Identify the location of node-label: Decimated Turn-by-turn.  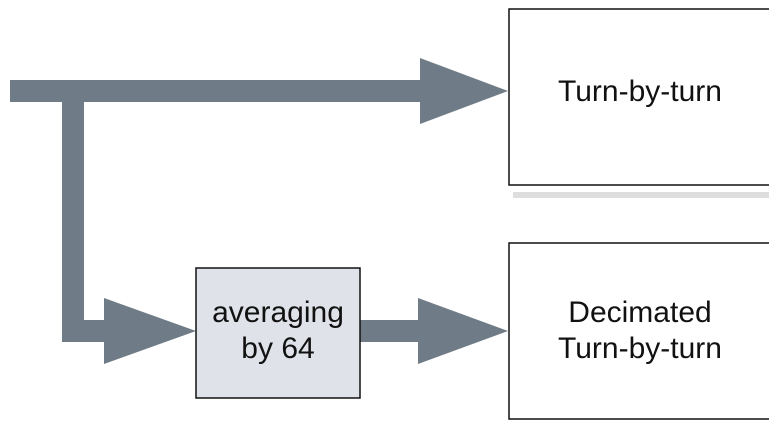
(640, 330).